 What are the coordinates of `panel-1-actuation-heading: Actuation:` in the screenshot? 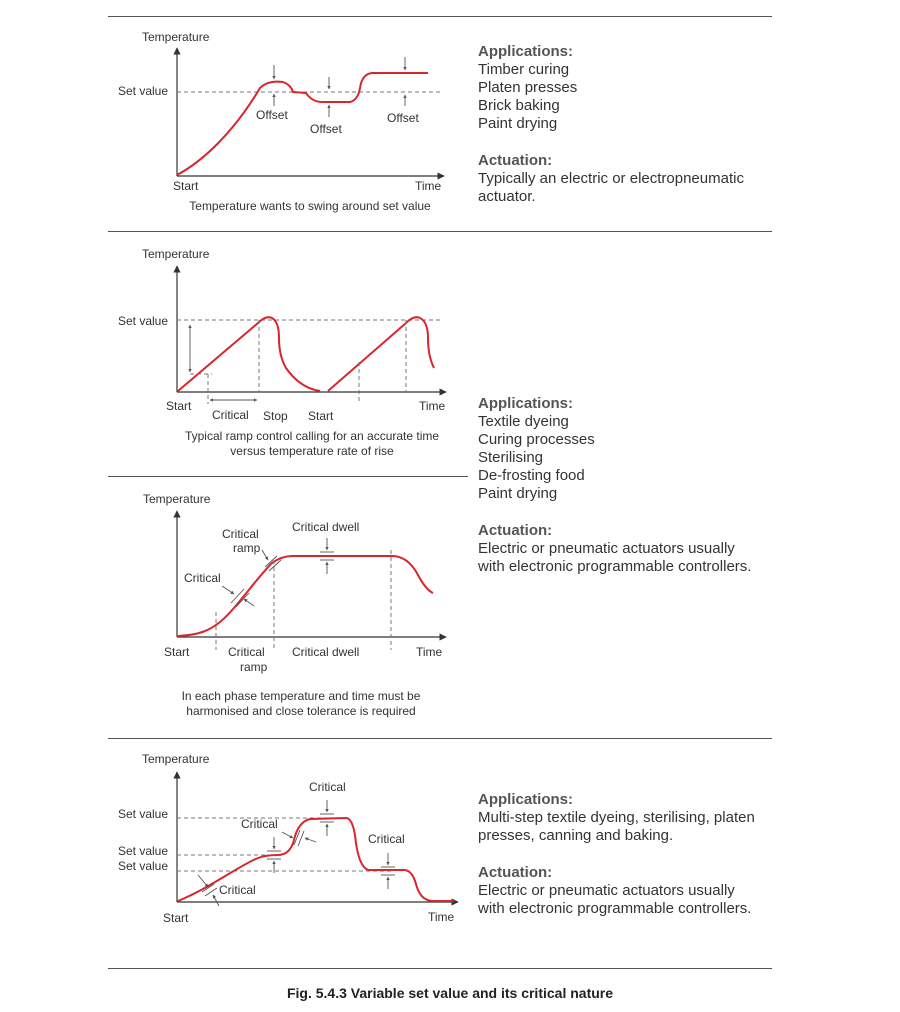 It's located at (515, 160).